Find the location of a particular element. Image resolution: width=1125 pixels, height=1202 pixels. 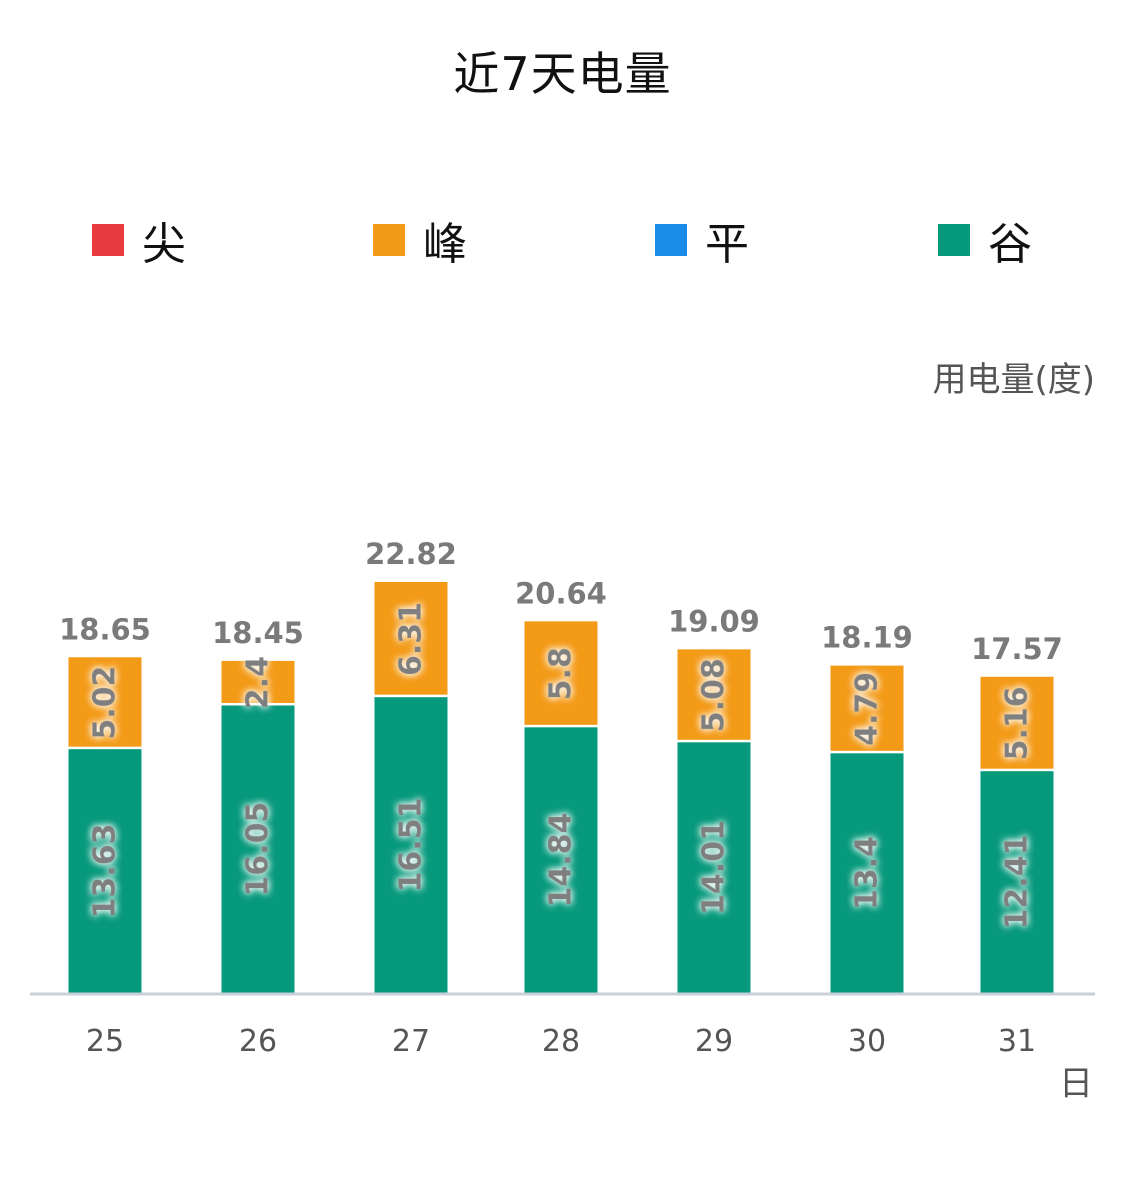

legend-swatch-feng is located at coordinates (389, 240).